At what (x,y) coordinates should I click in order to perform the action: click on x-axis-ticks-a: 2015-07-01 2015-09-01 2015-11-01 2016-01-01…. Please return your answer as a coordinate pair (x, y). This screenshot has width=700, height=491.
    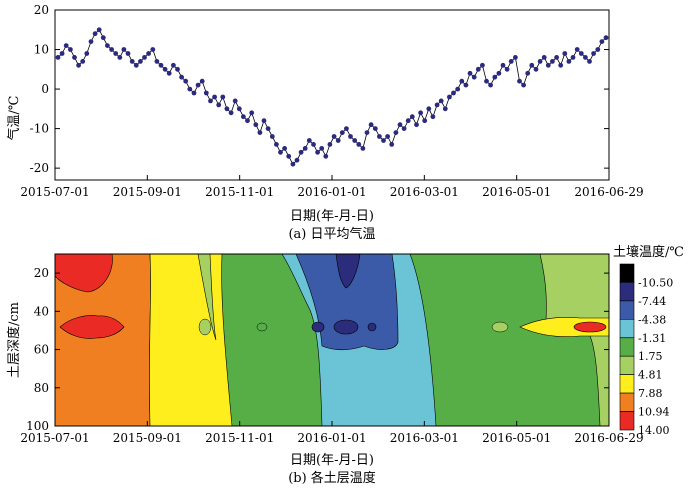
    Looking at the image, I should click on (332, 187).